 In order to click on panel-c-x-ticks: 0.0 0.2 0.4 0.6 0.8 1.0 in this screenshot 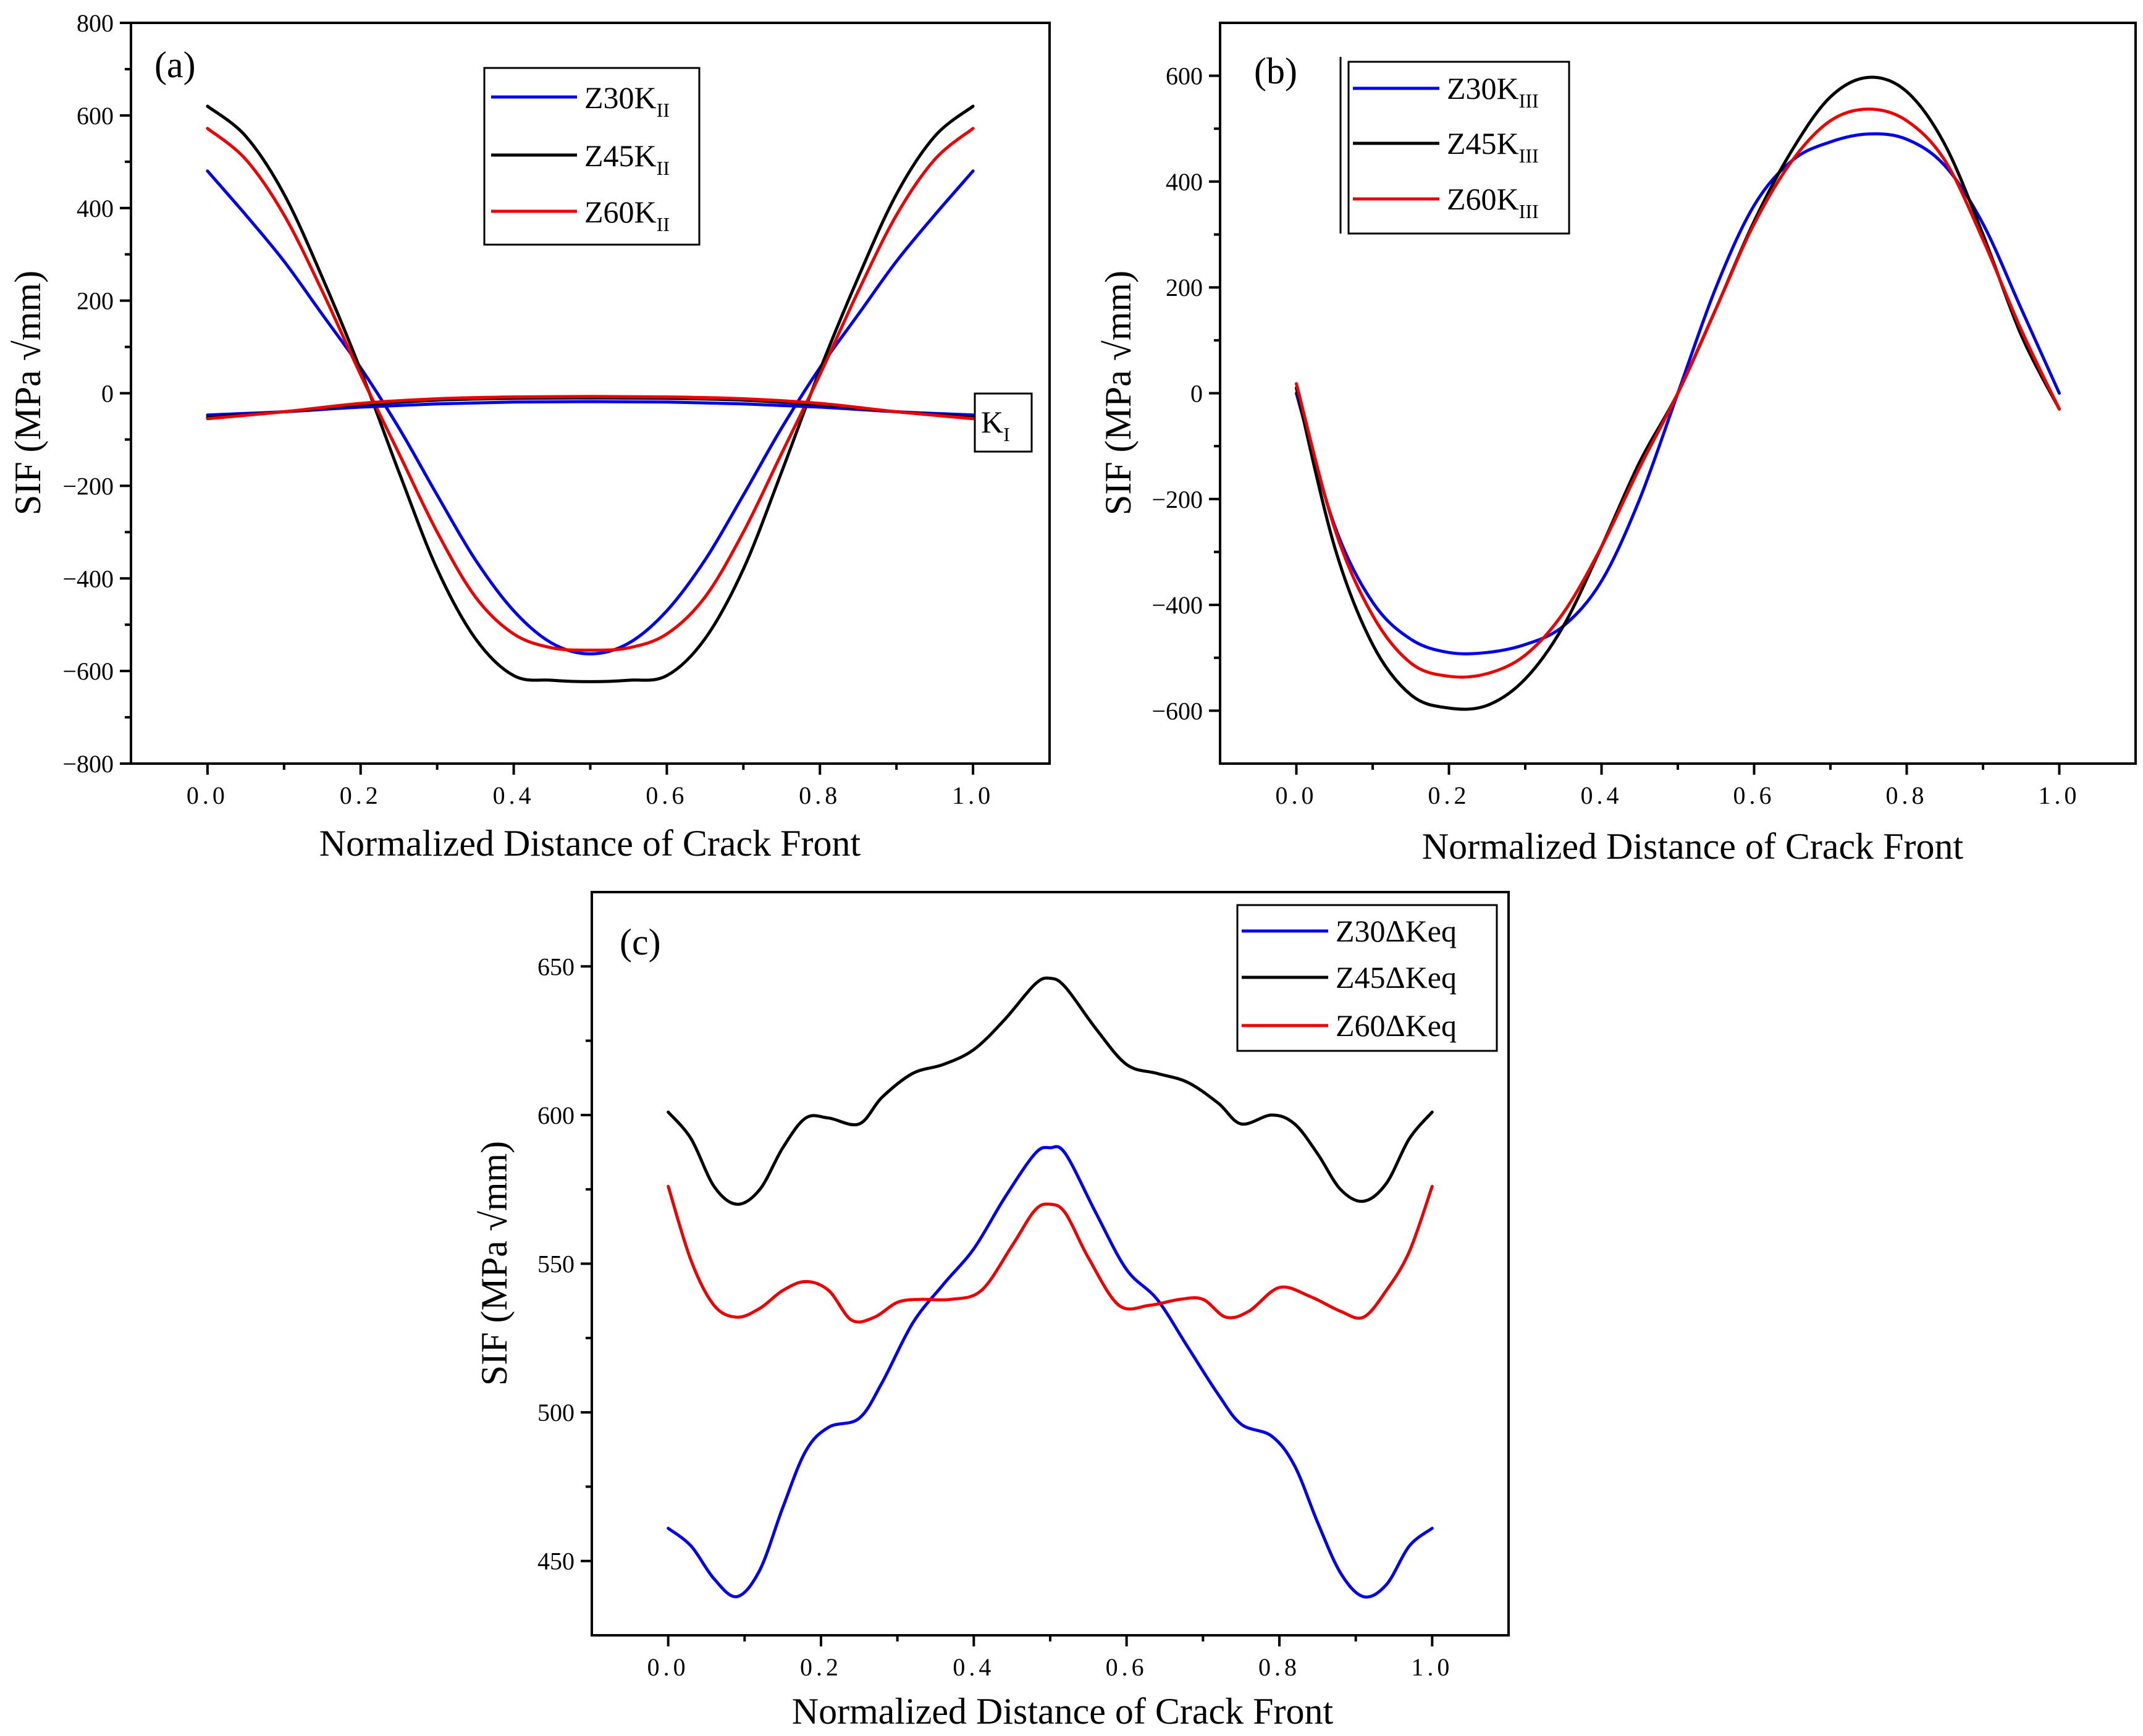, I will do `click(1050, 1658)`.